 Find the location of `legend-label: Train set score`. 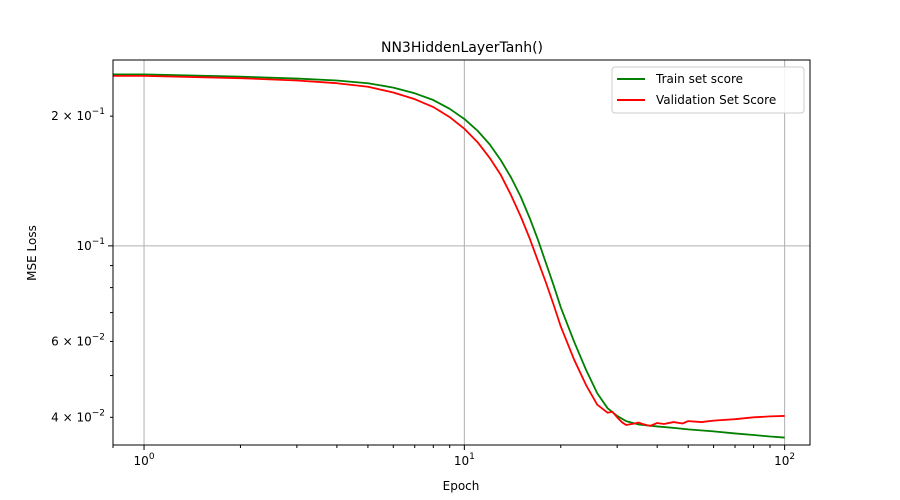

legend-label: Train set score is located at coordinates (699, 79).